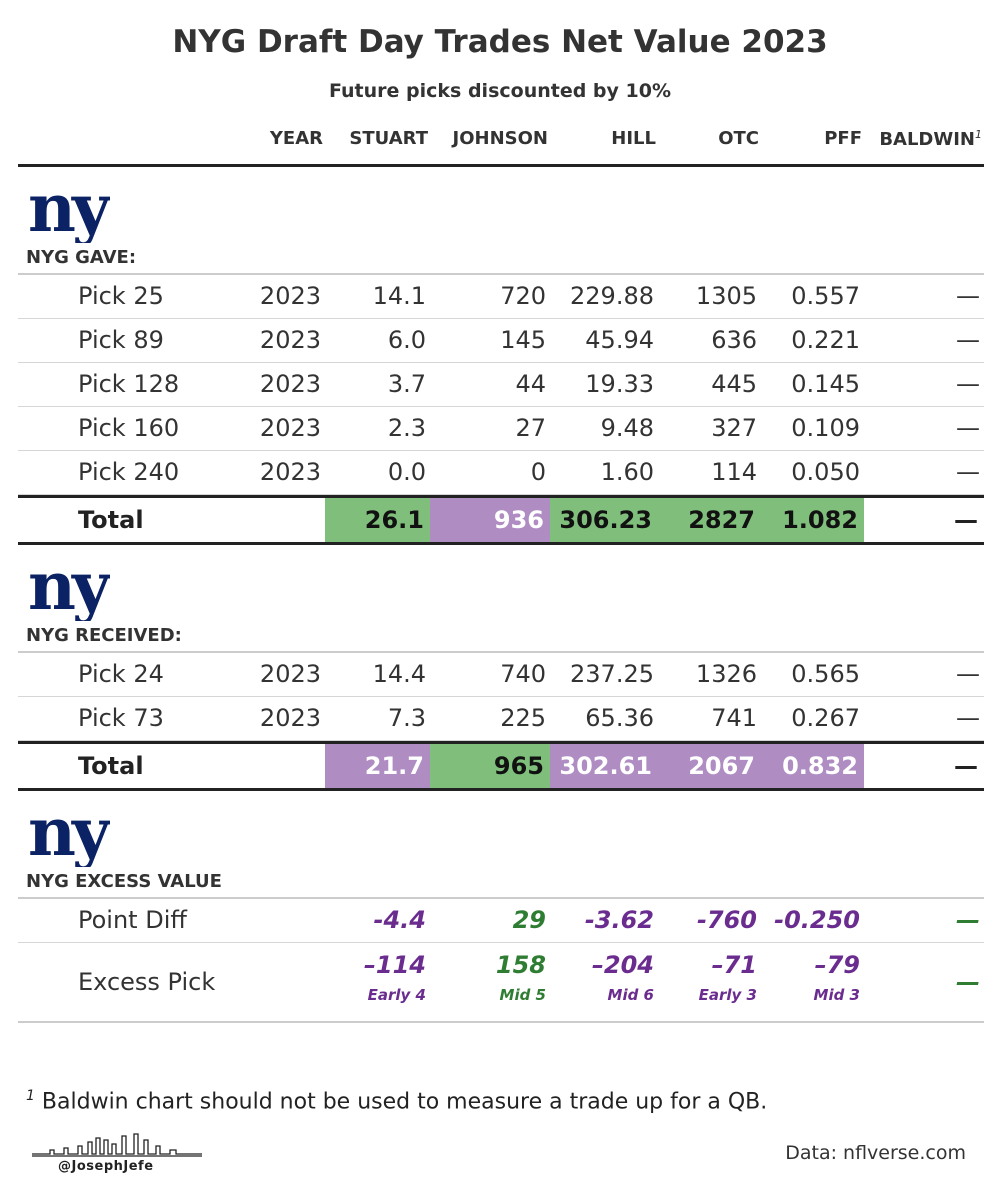  What do you see at coordinates (530, 428) in the screenshot?
I see `johnson-cell: 27` at bounding box center [530, 428].